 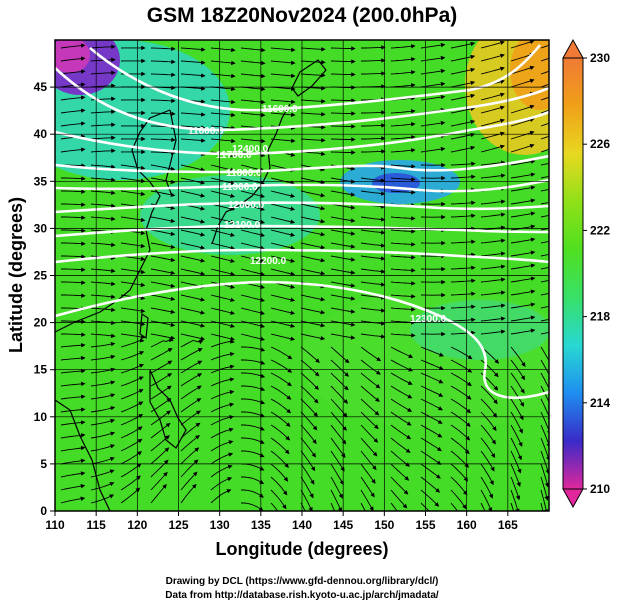 What do you see at coordinates (302, 525) in the screenshot?
I see `x-tick-label: 140` at bounding box center [302, 525].